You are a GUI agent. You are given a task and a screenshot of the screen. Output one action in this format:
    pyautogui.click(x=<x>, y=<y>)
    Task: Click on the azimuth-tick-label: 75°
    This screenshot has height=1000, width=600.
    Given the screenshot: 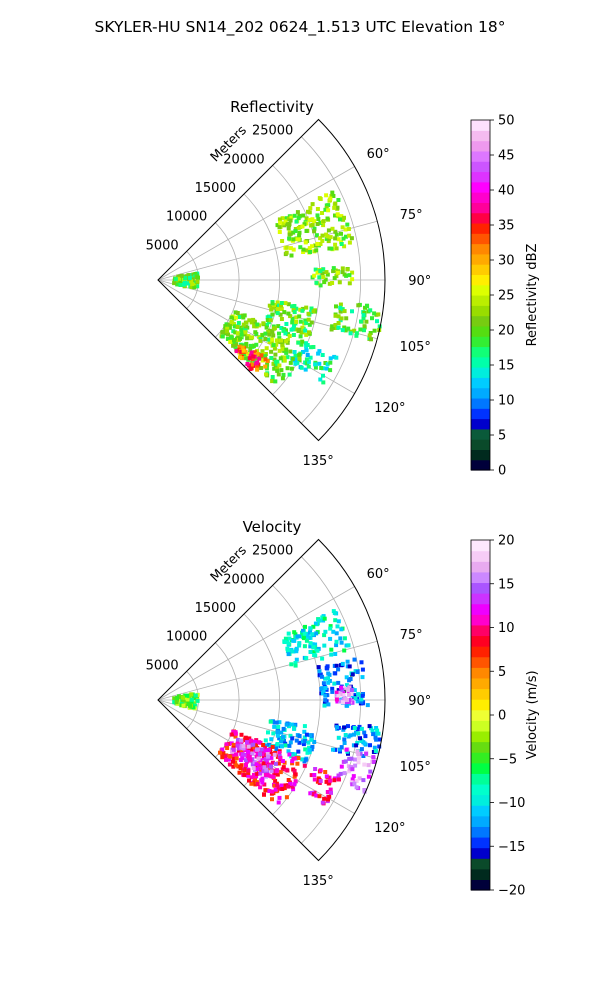 What is the action you would take?
    pyautogui.click(x=411, y=215)
    